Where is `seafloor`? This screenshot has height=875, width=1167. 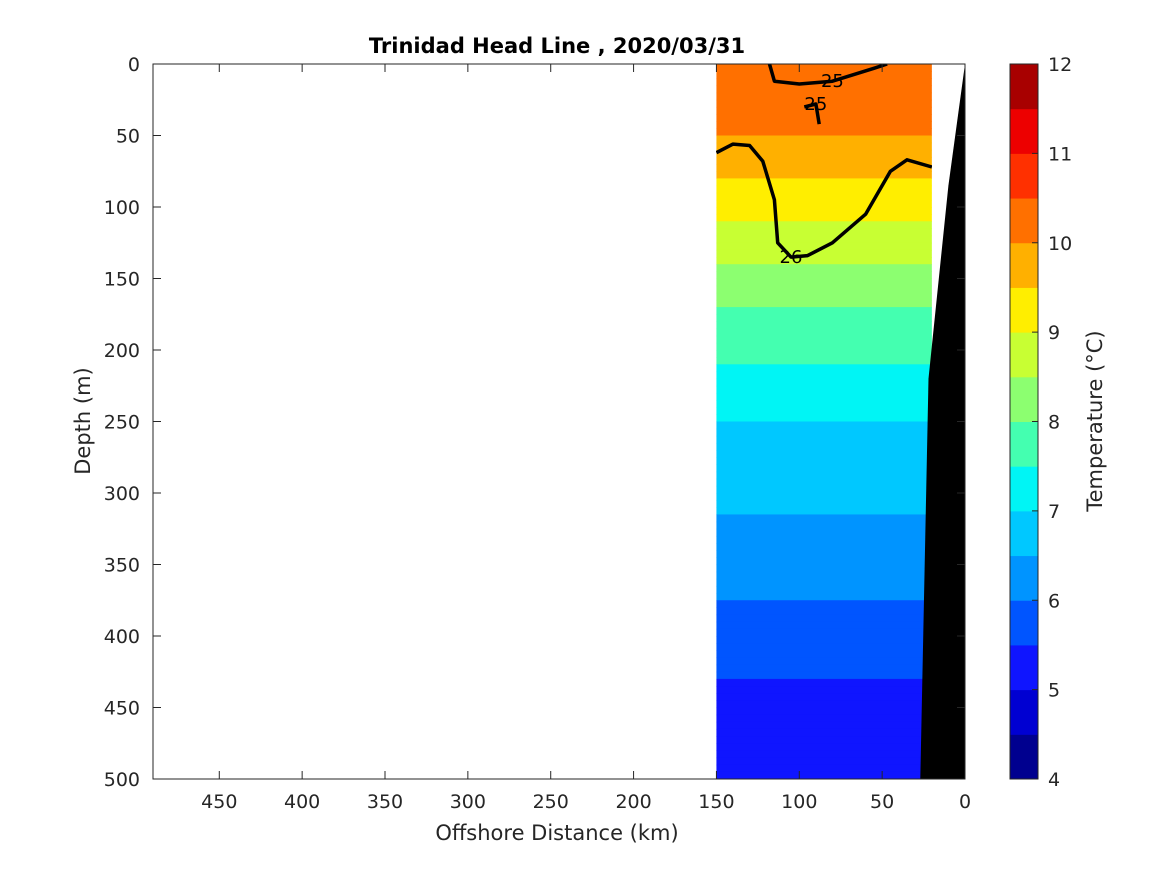
seafloor is located at coordinates (942, 421).